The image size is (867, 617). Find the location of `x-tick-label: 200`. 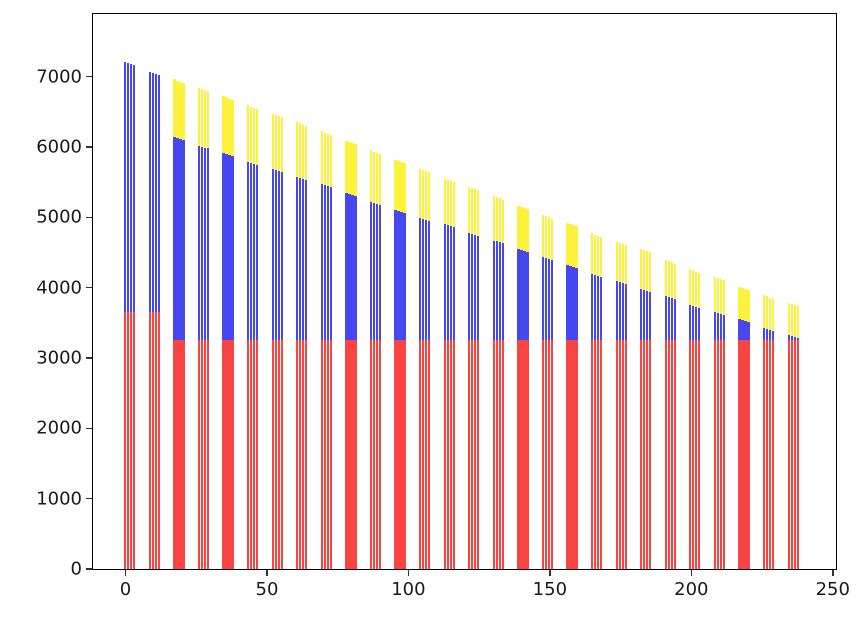

x-tick-label: 200 is located at coordinates (691, 589).